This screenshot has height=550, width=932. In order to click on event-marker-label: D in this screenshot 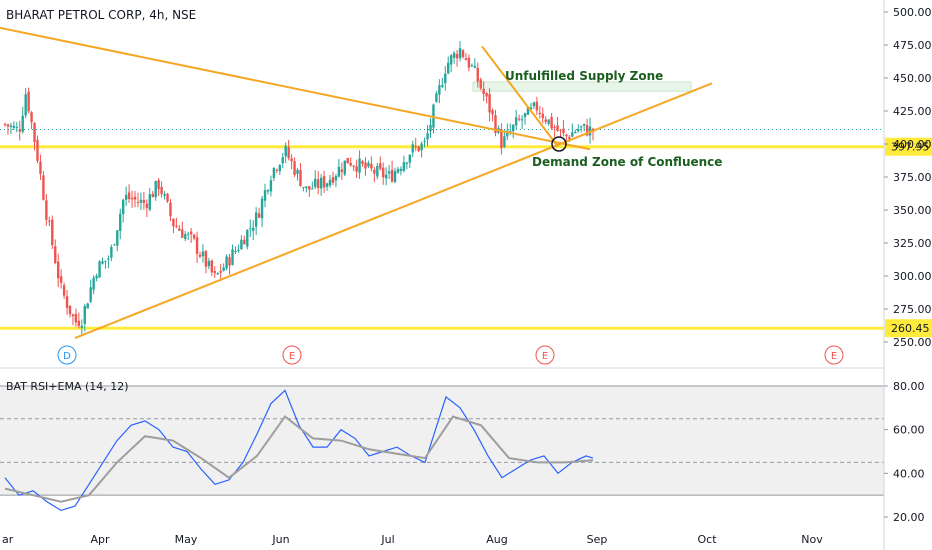, I will do `click(67, 356)`.